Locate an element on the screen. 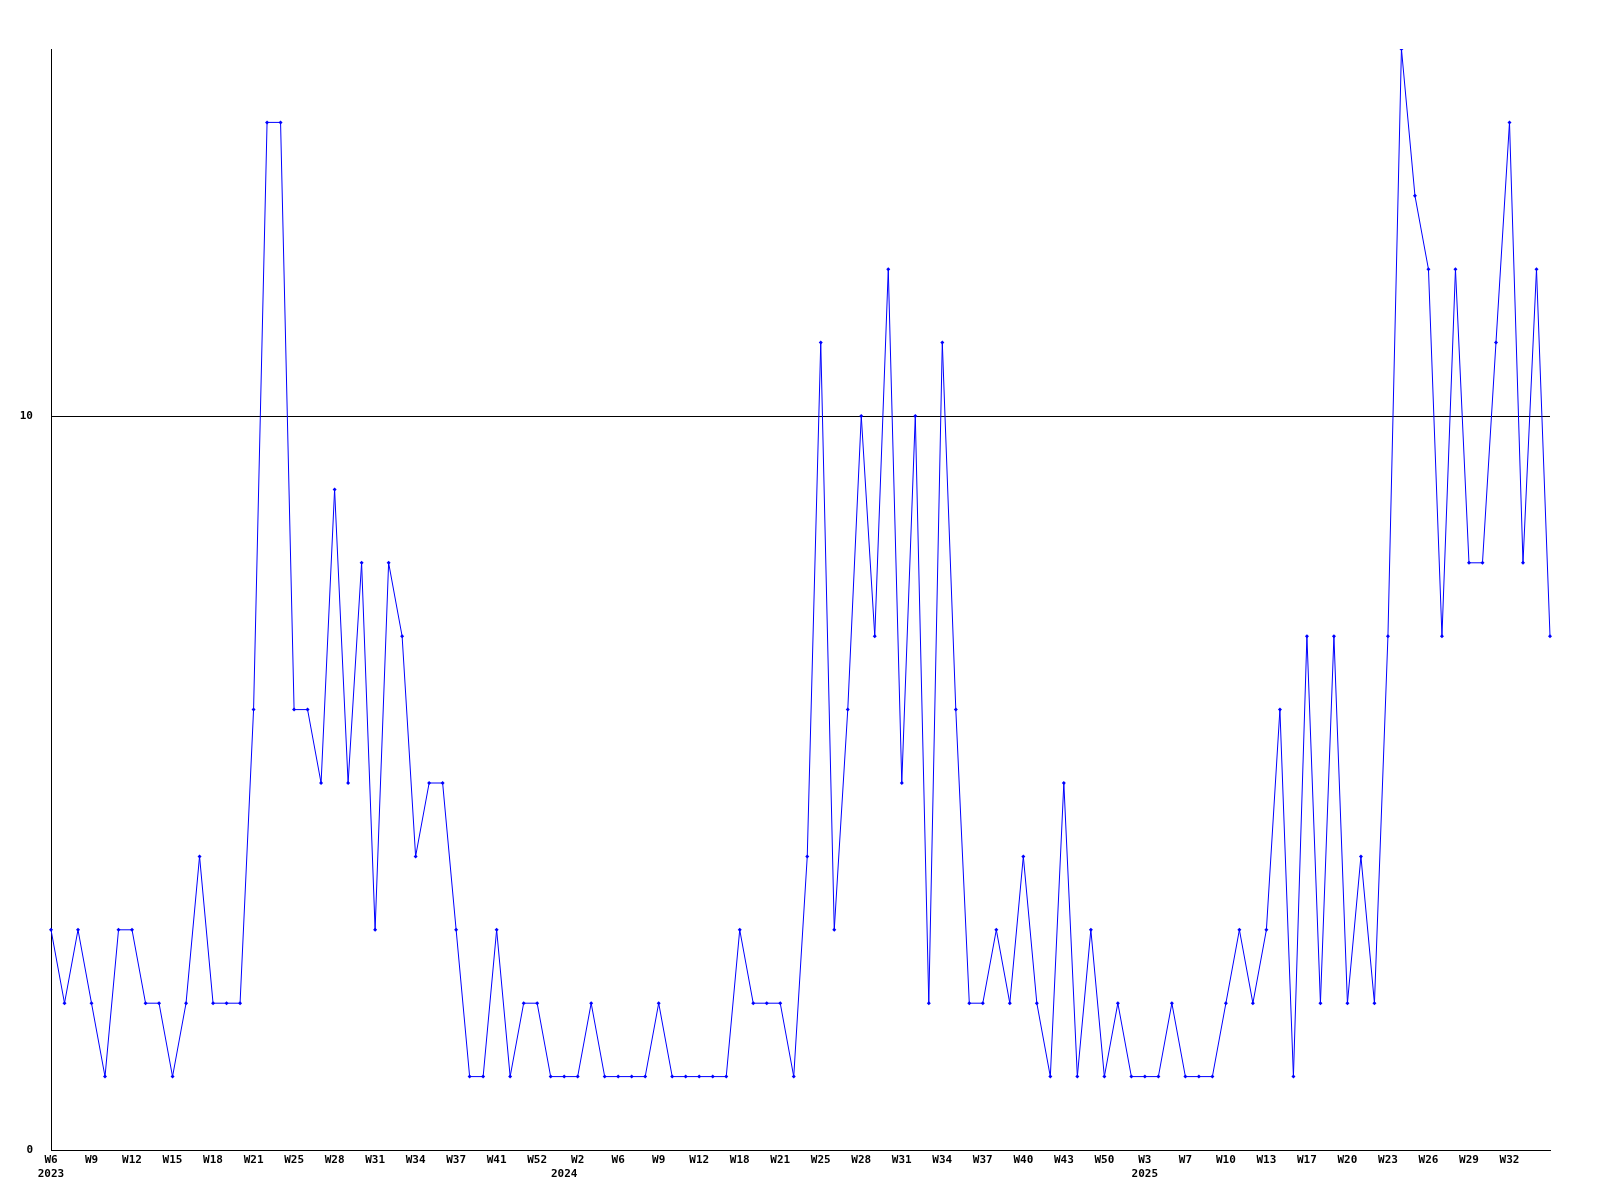 The width and height of the screenshot is (1600, 1200). x-tick-label: W50 is located at coordinates (1104, 1160).